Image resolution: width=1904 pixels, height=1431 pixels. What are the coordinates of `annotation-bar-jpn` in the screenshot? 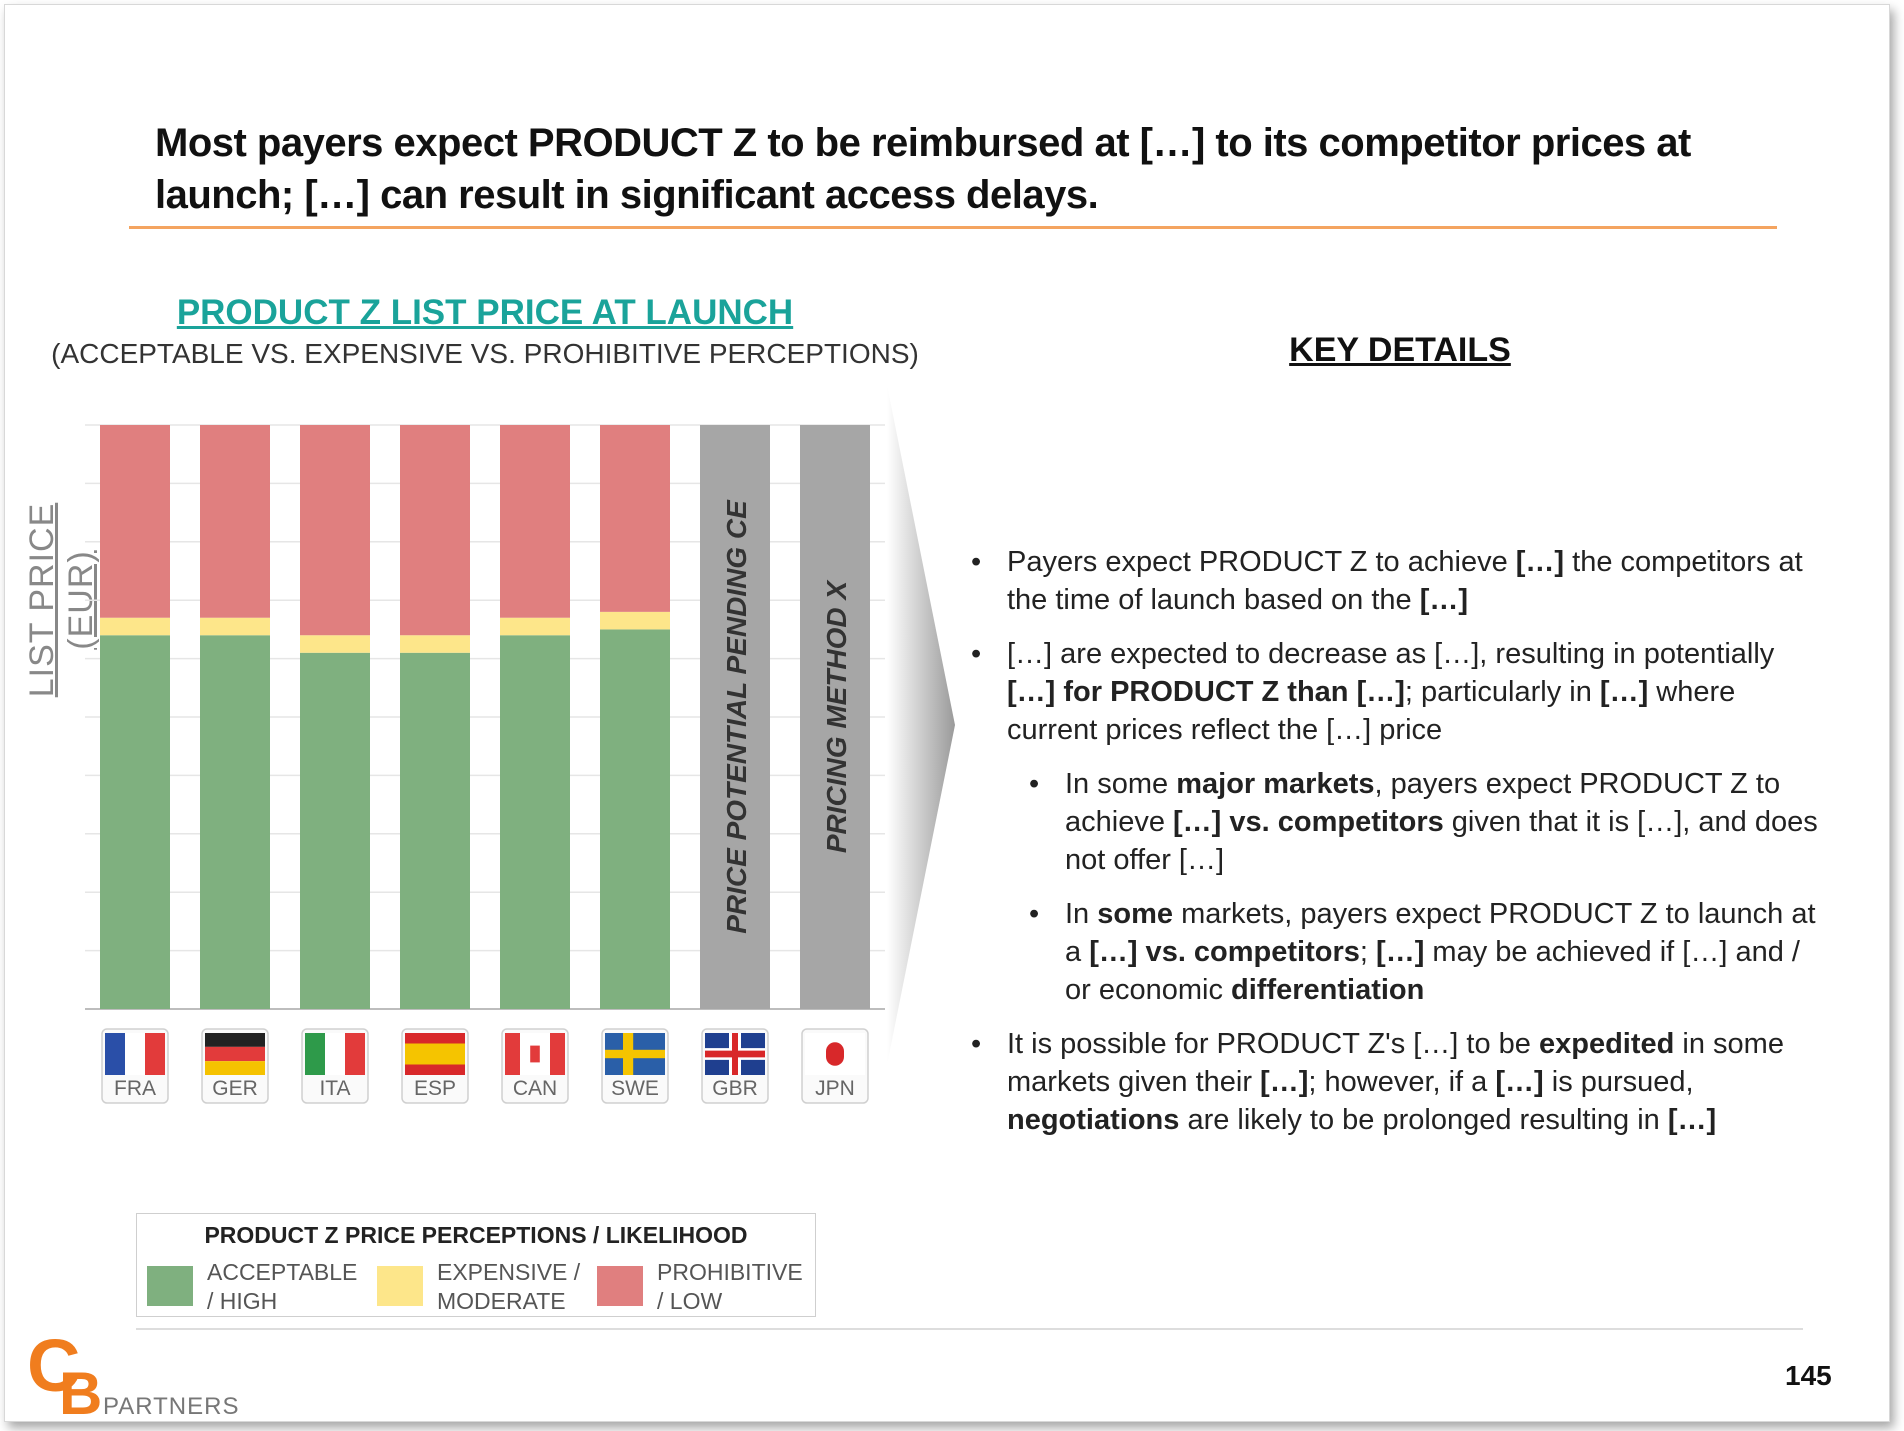 It's located at (835, 717).